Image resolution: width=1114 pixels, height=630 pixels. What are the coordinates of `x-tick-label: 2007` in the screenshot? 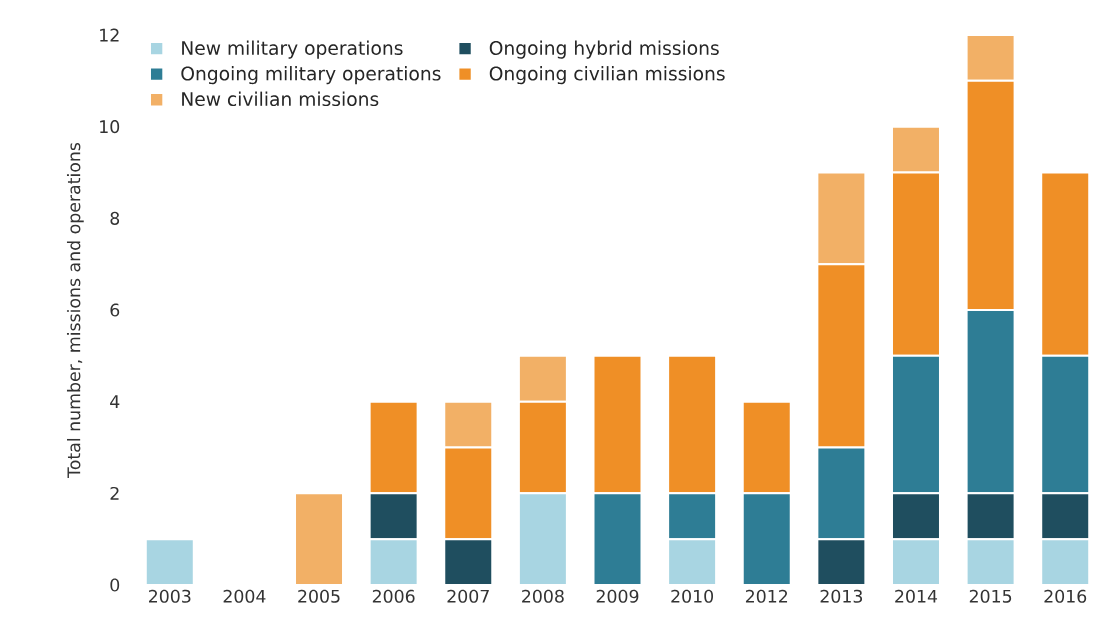 It's located at (468, 596).